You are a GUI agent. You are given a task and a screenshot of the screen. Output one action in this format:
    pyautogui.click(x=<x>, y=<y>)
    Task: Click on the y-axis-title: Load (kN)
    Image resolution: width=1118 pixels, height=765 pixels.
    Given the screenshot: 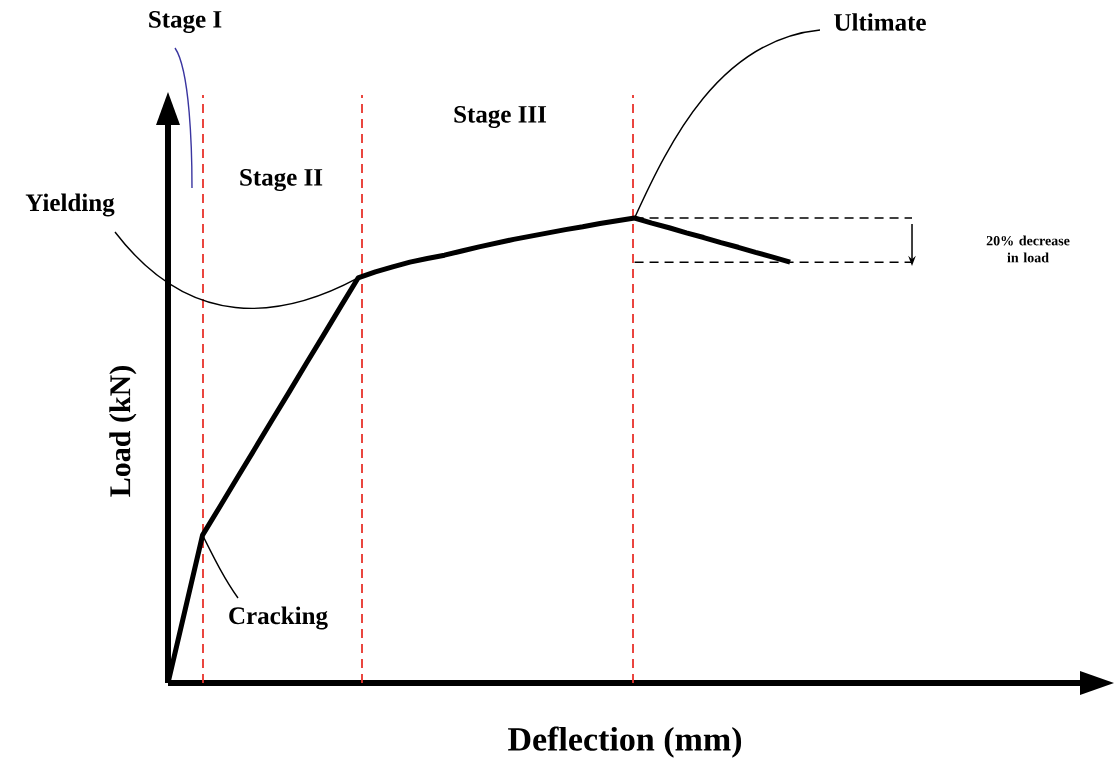 What is the action you would take?
    pyautogui.click(x=123, y=431)
    